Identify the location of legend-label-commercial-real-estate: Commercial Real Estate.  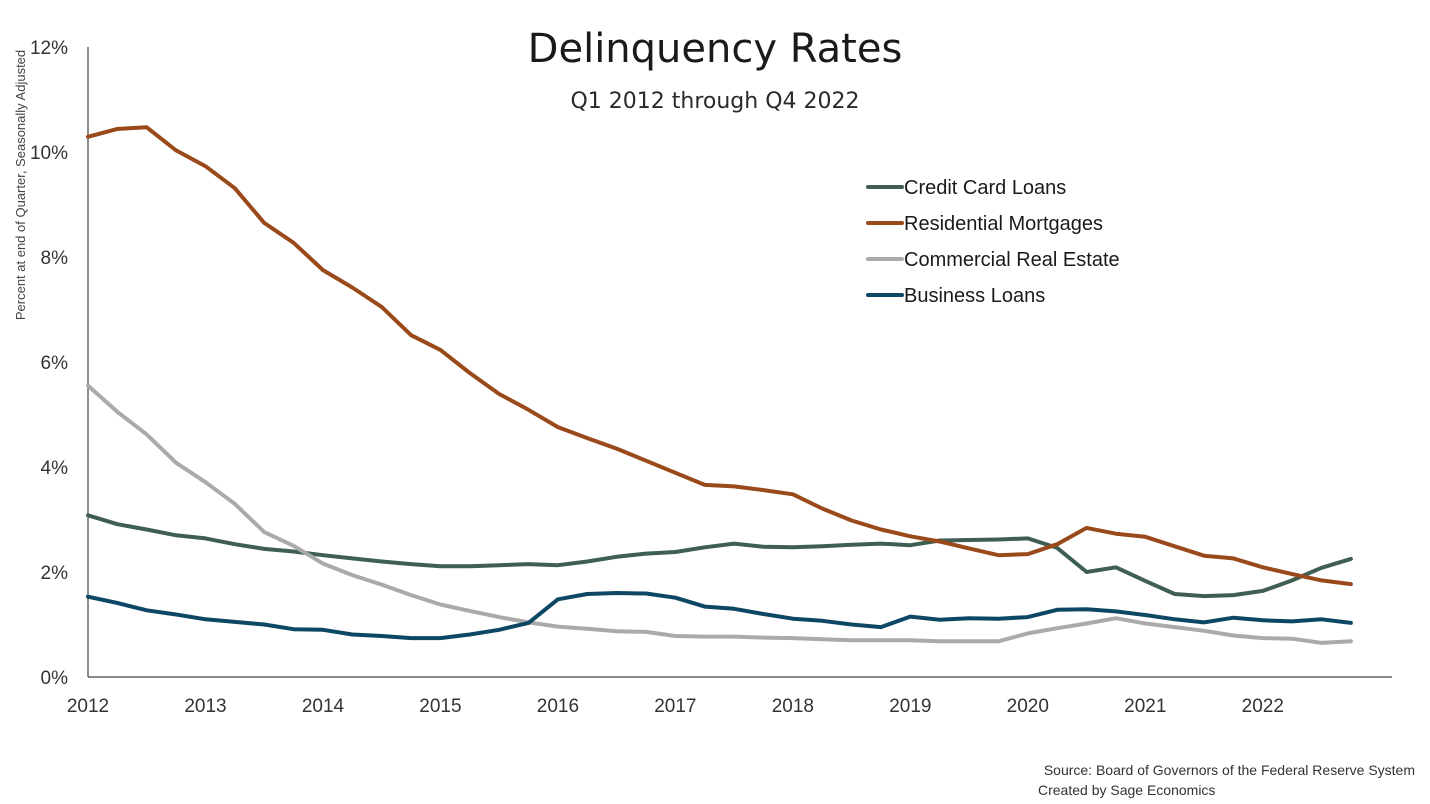
(1012, 260).